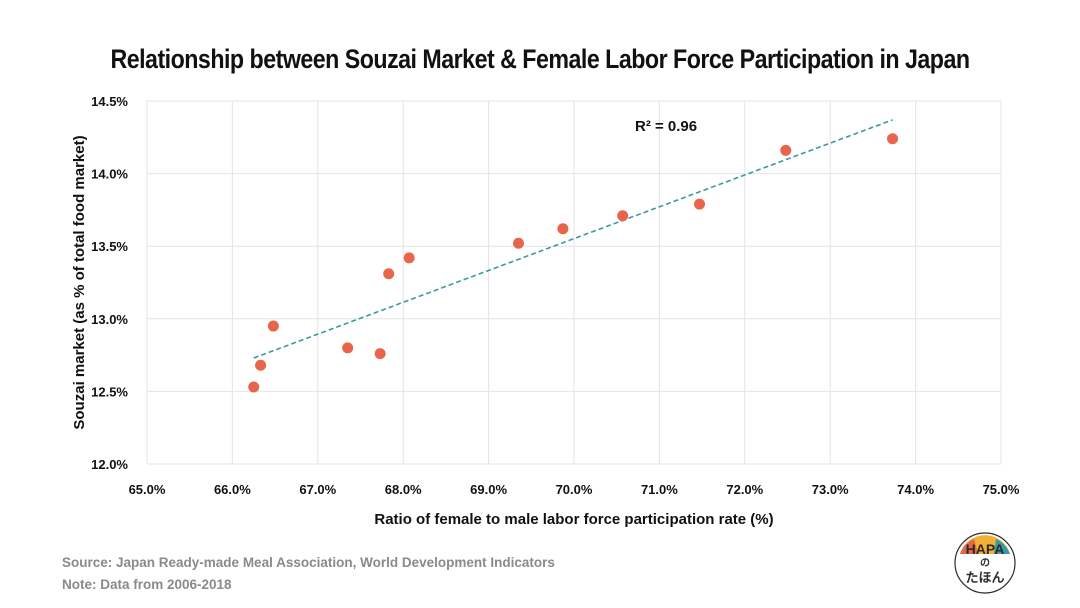  I want to click on hapa-logo: HAPA の たほん, so click(985, 563).